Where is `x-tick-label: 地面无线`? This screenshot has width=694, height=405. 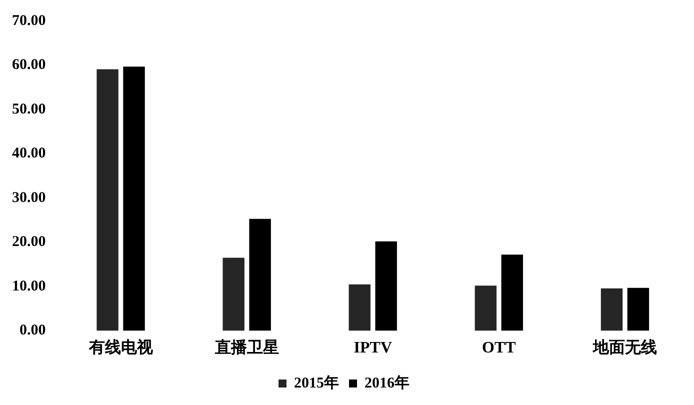
x-tick-label: 地面无线 is located at coordinates (624, 347).